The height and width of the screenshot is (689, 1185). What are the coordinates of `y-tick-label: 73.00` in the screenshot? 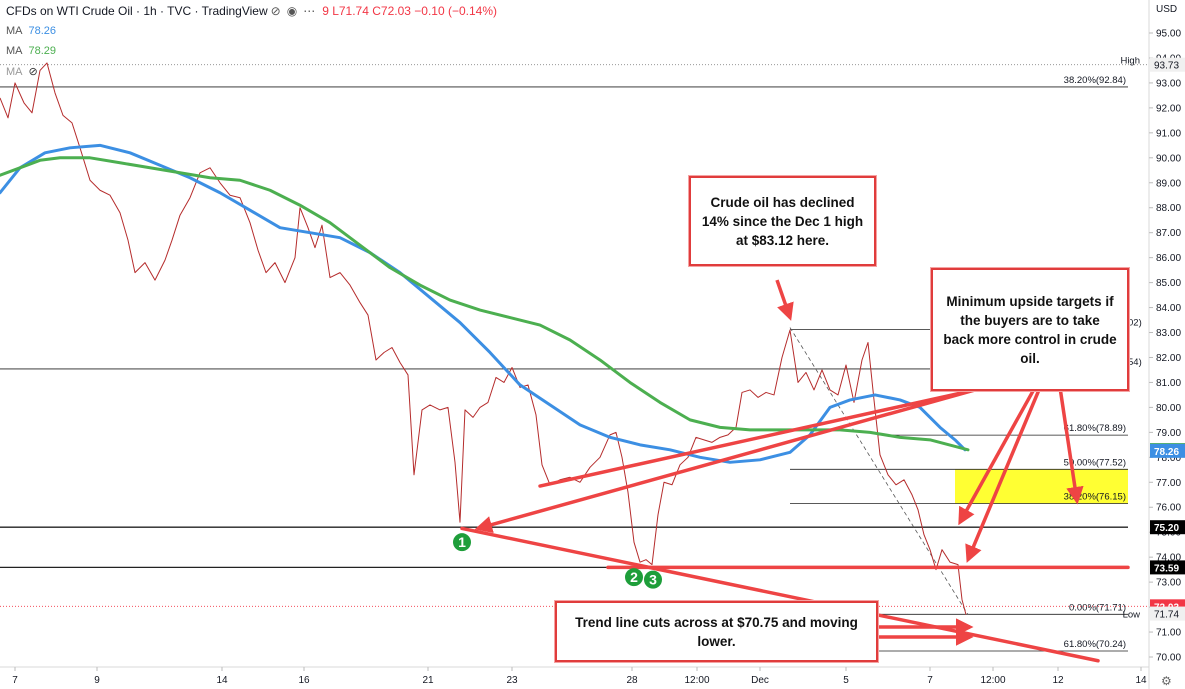 It's located at (1168, 583).